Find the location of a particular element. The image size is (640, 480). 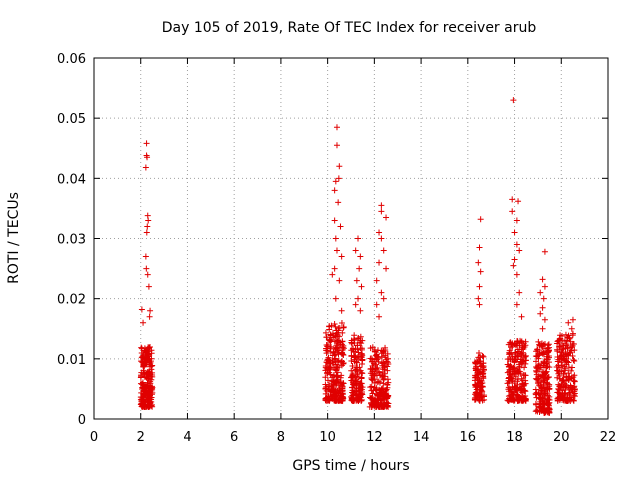

x-tick-label: 14 is located at coordinates (421, 437).